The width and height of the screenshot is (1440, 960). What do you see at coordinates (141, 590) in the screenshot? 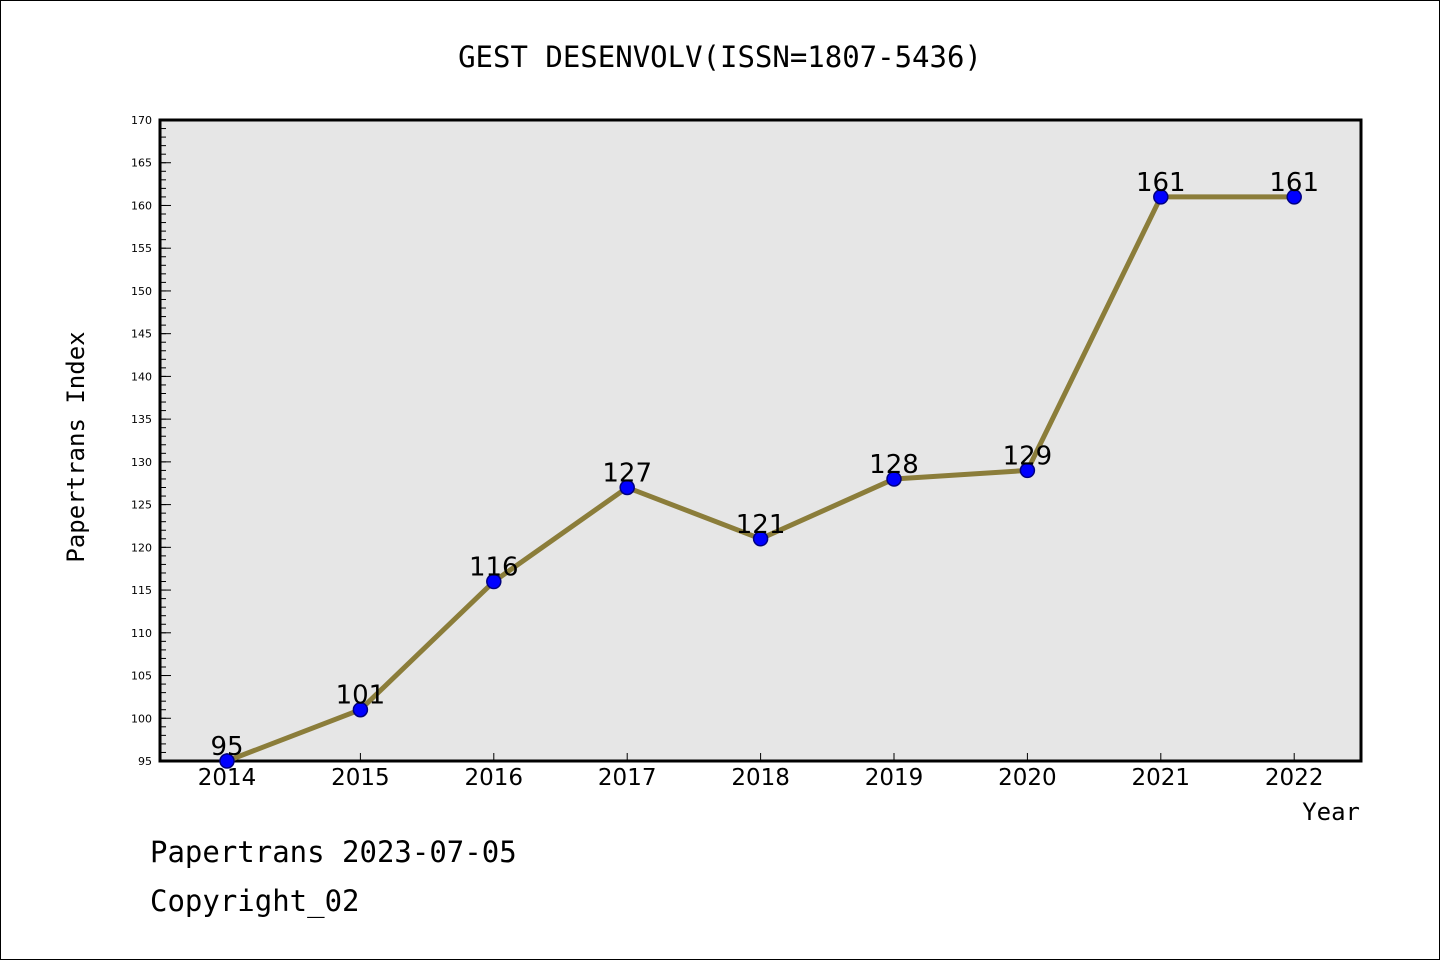
I see `y-tick-label: 115` at bounding box center [141, 590].